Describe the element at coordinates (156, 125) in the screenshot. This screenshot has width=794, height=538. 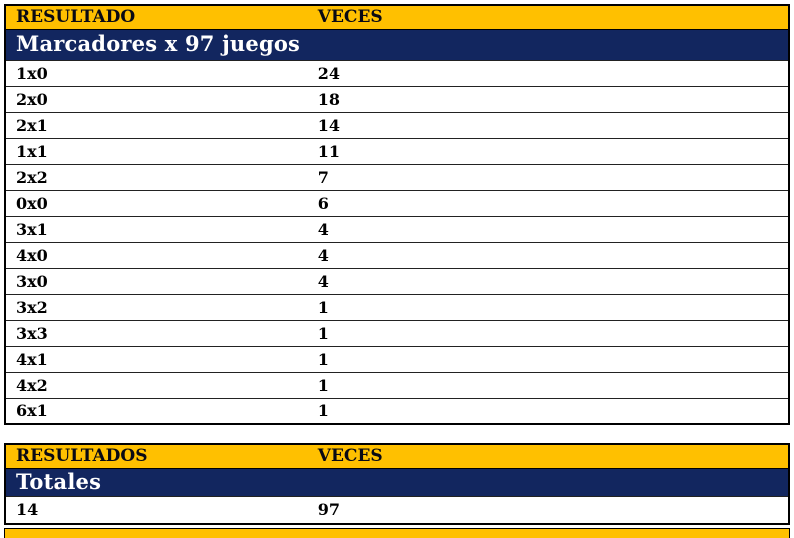
I see `table-cell: 2x1` at that location.